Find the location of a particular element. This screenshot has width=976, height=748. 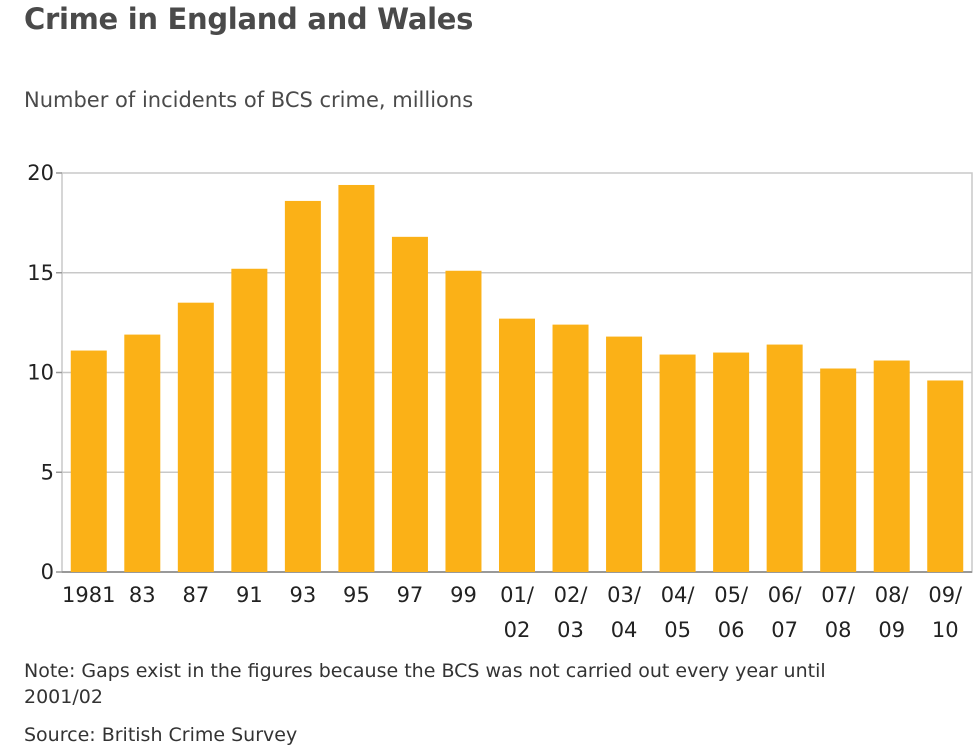

x-tick-label: 03 is located at coordinates (570, 630).